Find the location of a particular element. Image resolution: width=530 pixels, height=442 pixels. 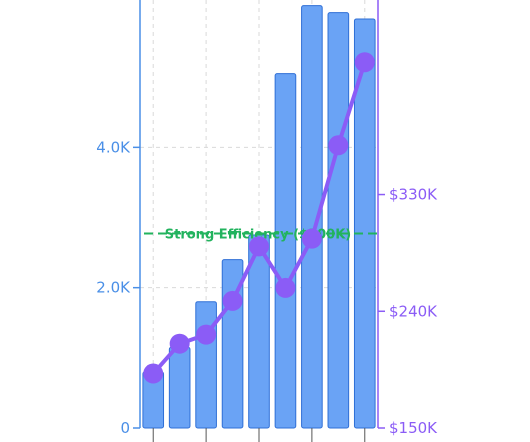

left-axis-tick-label: 0 is located at coordinates (125, 428).